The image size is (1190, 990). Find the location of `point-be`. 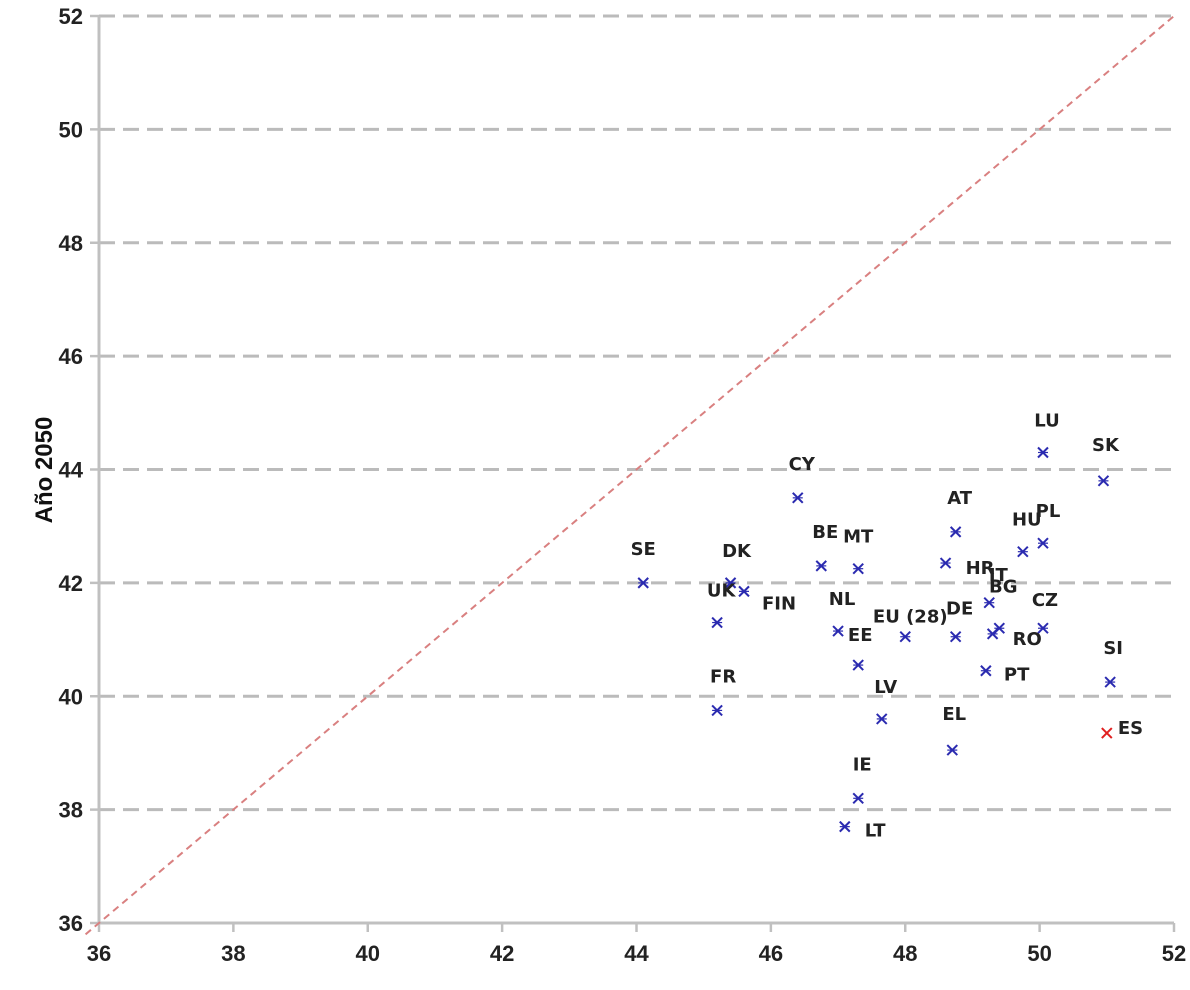

point-be is located at coordinates (821, 566).